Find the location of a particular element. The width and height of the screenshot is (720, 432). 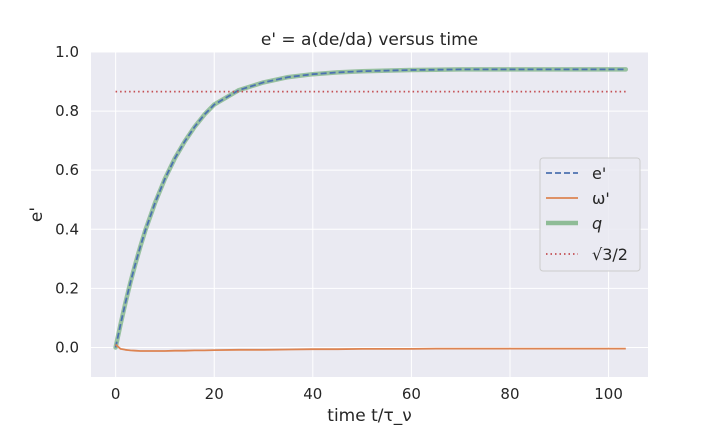

legend-label-sqrt3-over-2: √3/2 is located at coordinates (610, 254).